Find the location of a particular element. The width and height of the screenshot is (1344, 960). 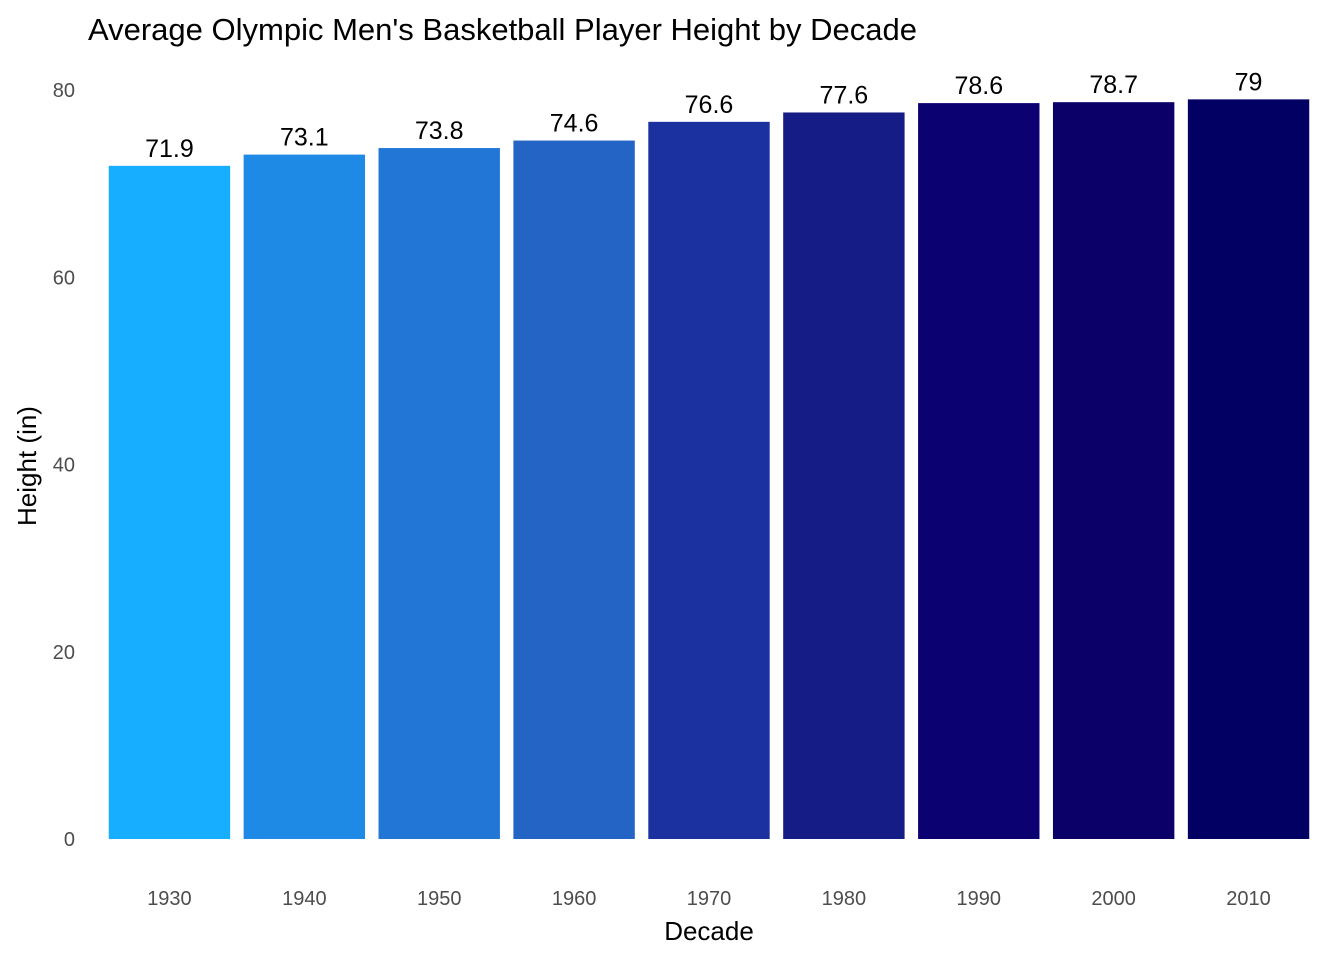

data-label-1930: 71.9 is located at coordinates (169, 149).